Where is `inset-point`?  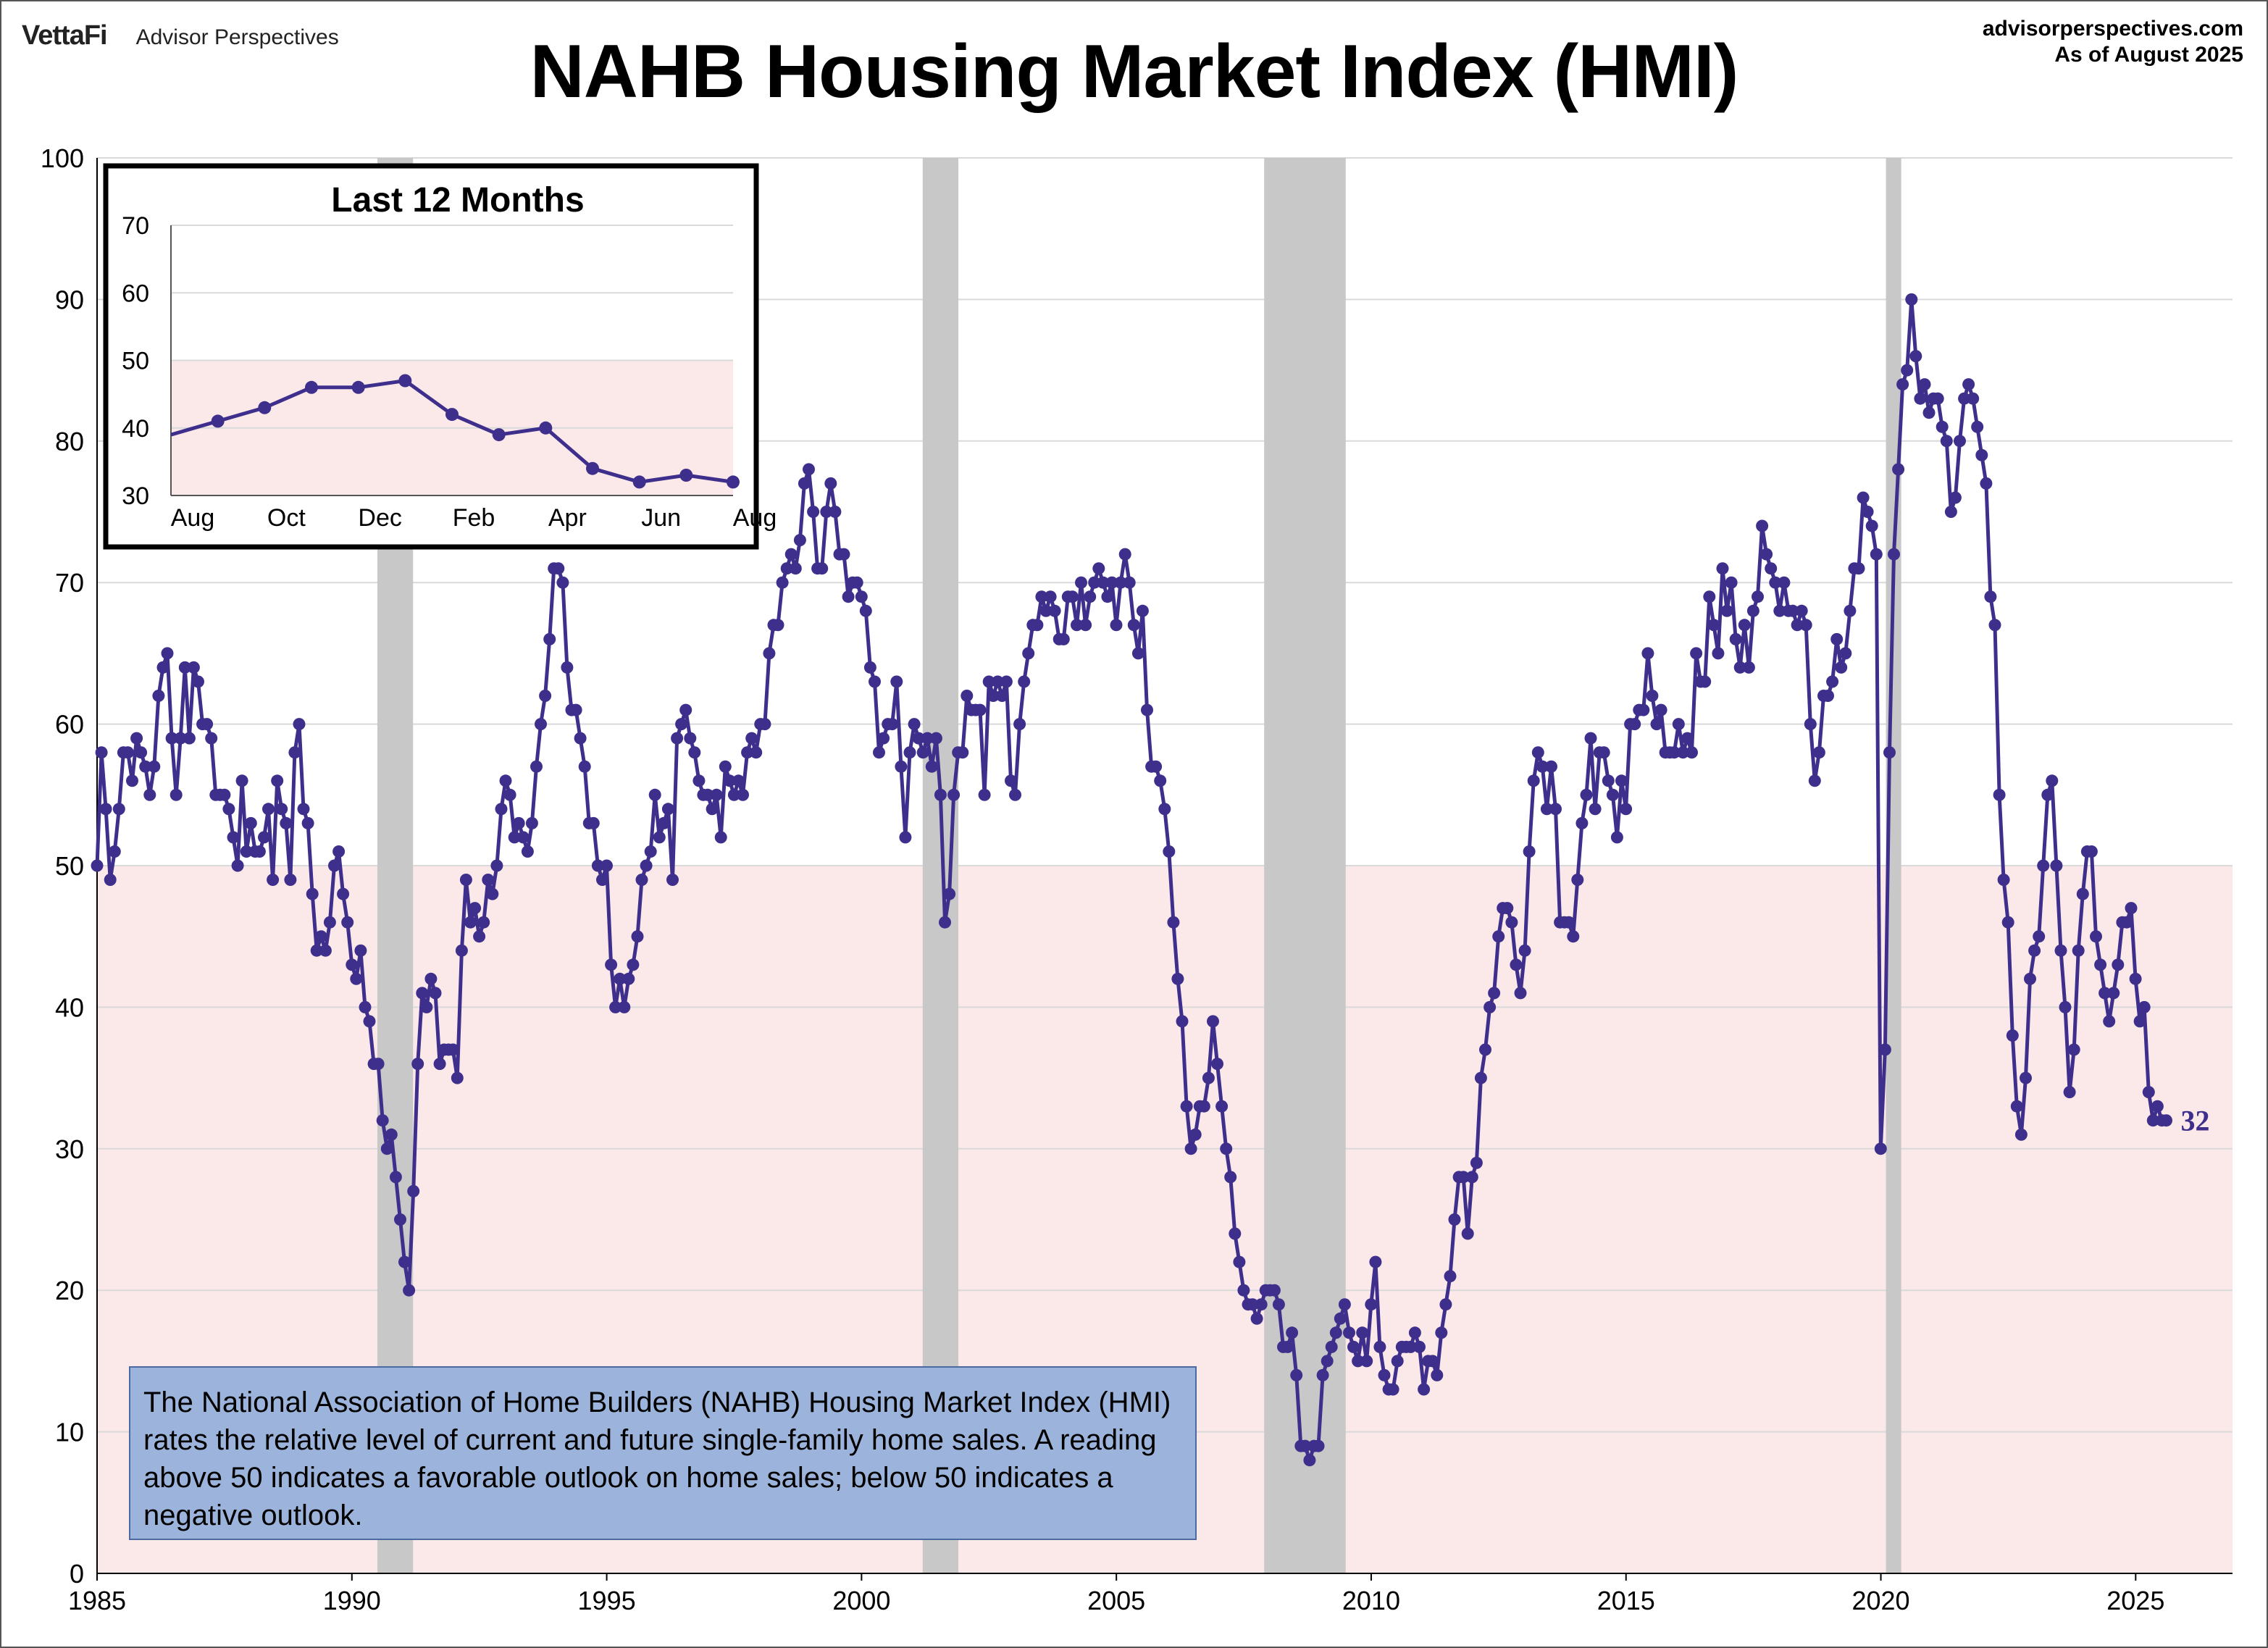 inset-point is located at coordinates (218, 421).